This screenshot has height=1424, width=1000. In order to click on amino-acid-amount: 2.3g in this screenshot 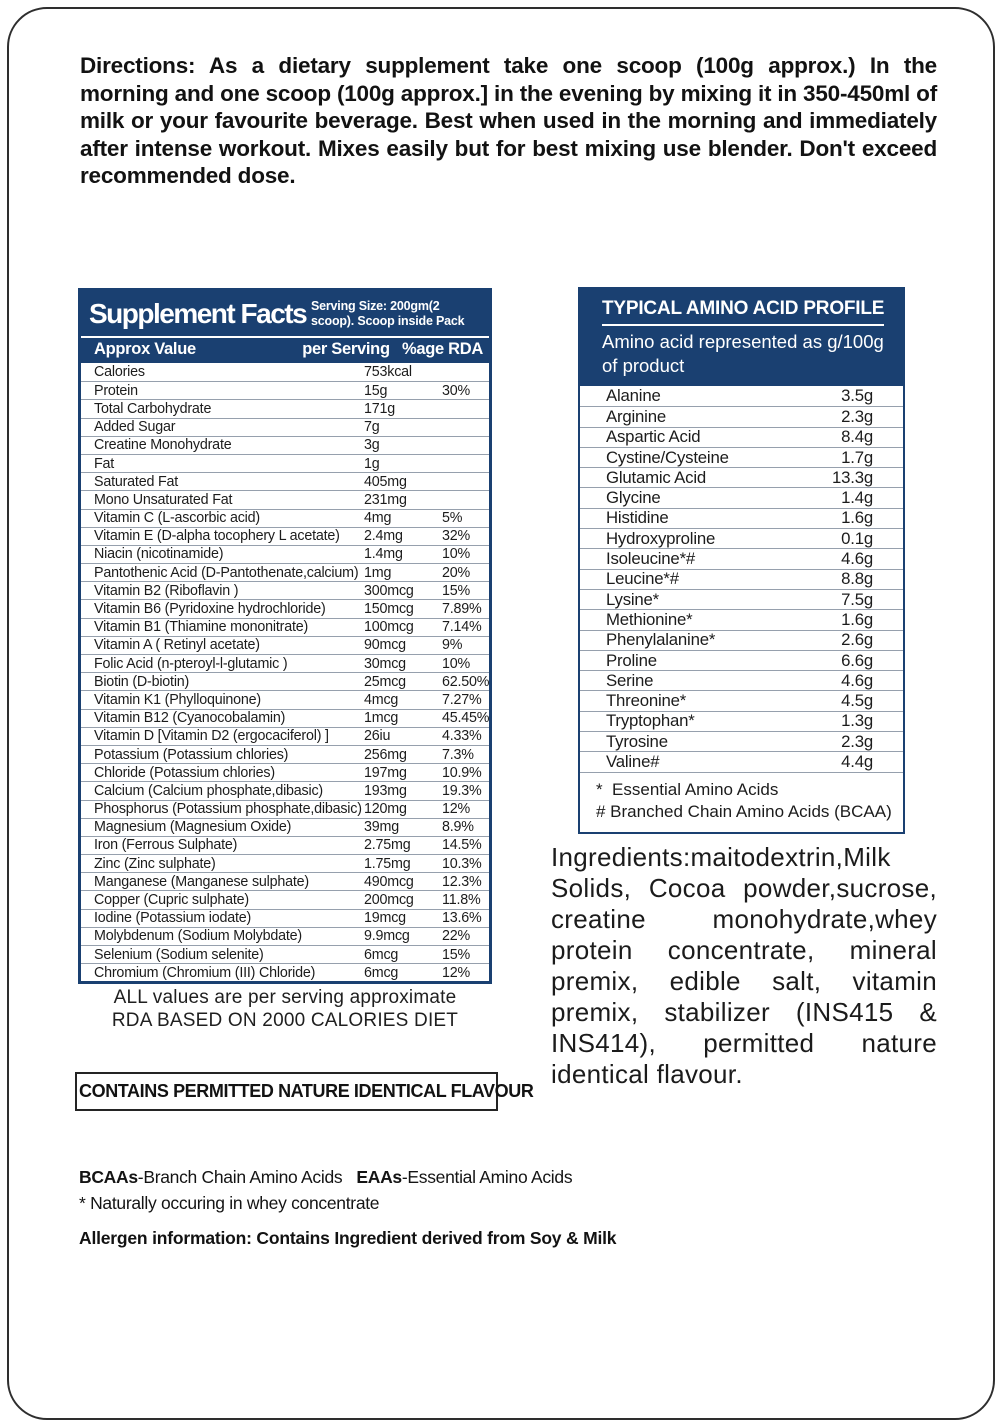, I will do `click(857, 416)`.